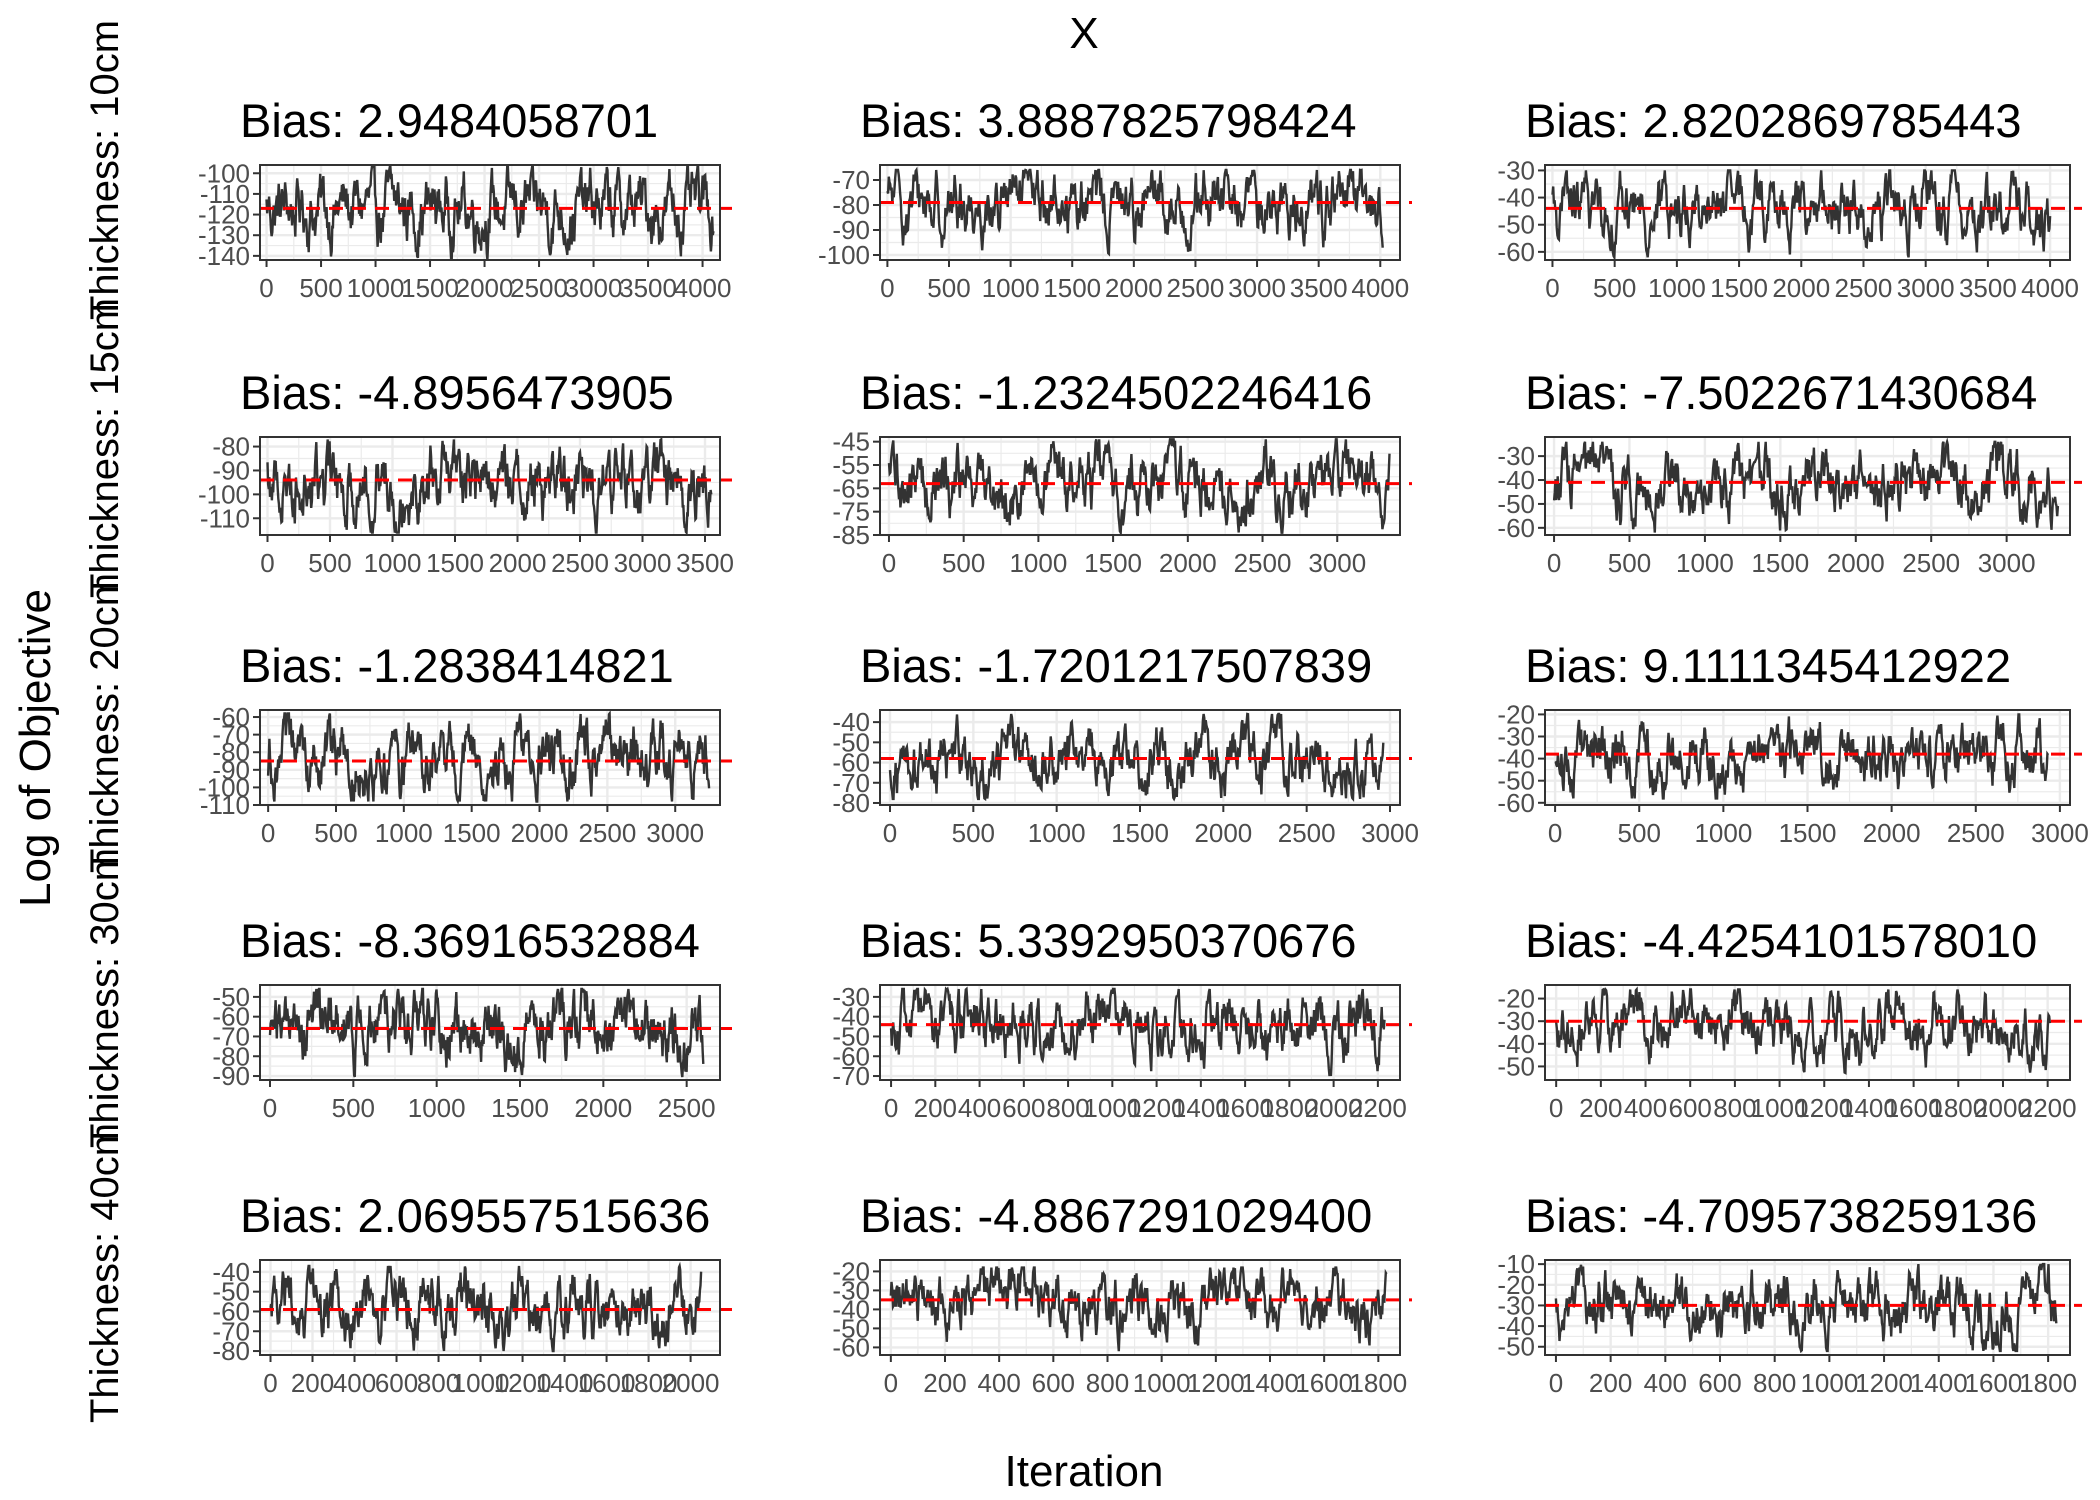 The height and width of the screenshot is (1500, 2100). What do you see at coordinates (1768, 665) in the screenshot?
I see `panel-title: Bias: 9.1111345412922` at bounding box center [1768, 665].